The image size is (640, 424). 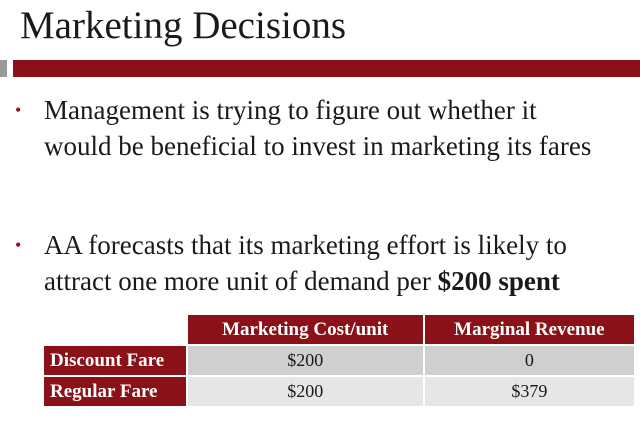 I want to click on row-label: Discount Fare, so click(x=115, y=360).